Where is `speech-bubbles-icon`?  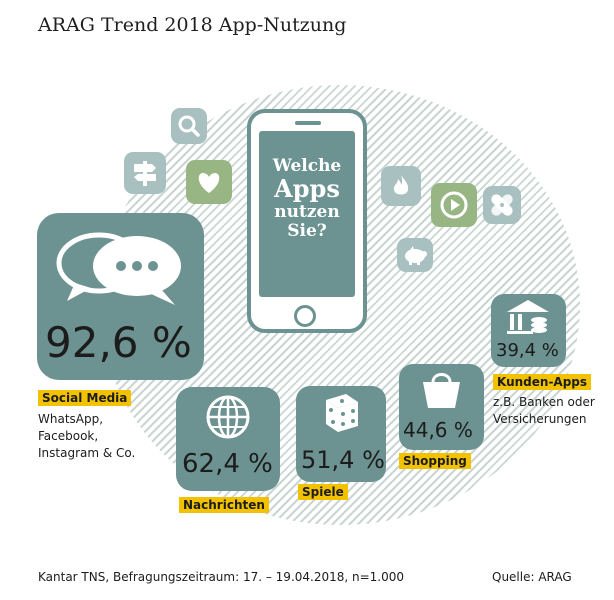 speech-bubbles-icon is located at coordinates (118, 268).